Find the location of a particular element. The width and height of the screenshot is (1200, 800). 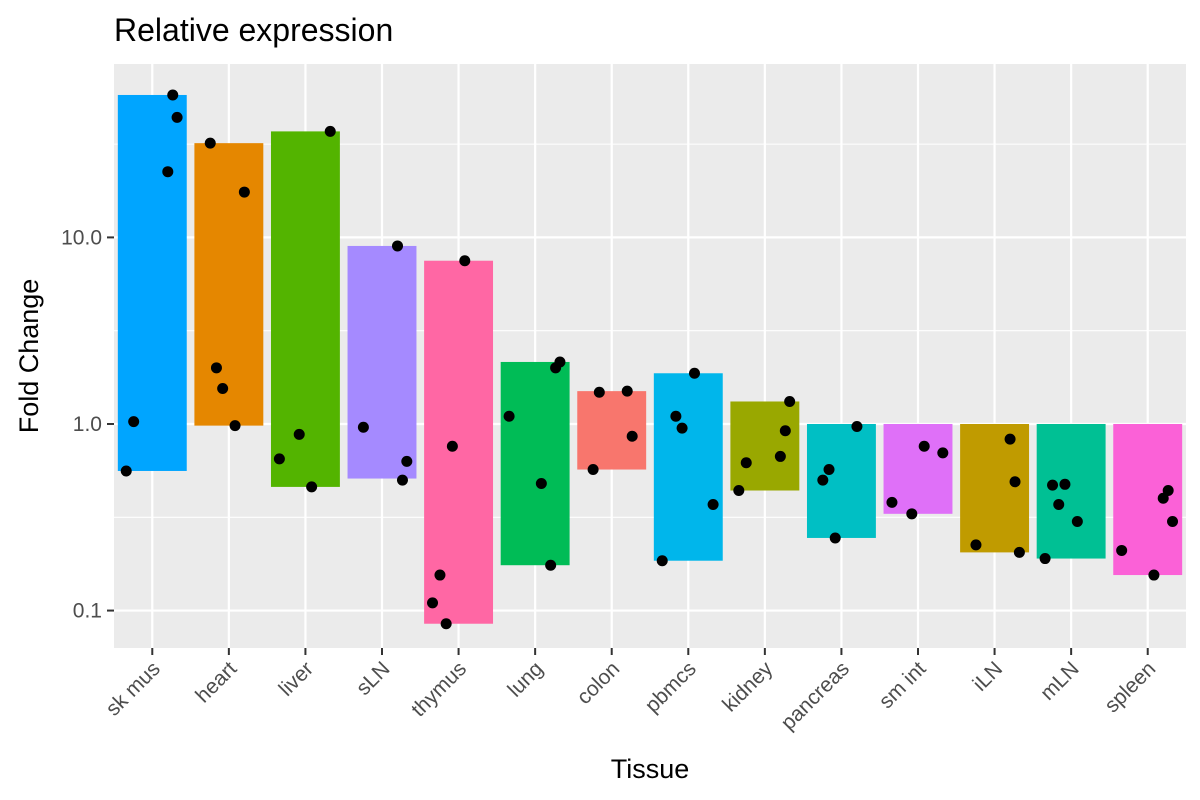

bar-thymus is located at coordinates (459, 442).